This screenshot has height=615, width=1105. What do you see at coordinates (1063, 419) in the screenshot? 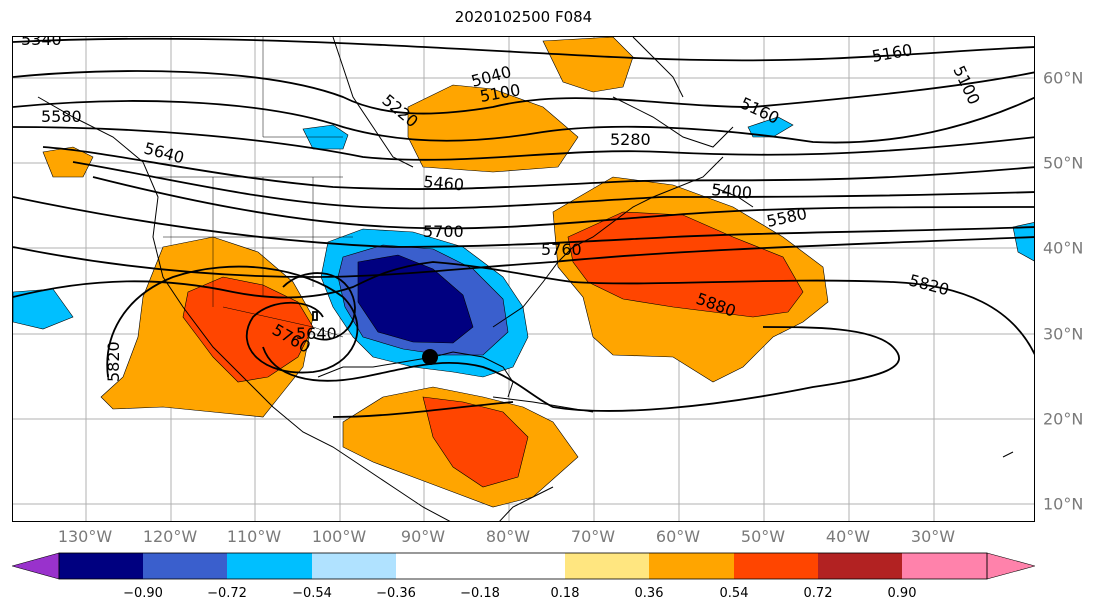
I see `lat-label: 20°N` at bounding box center [1063, 419].